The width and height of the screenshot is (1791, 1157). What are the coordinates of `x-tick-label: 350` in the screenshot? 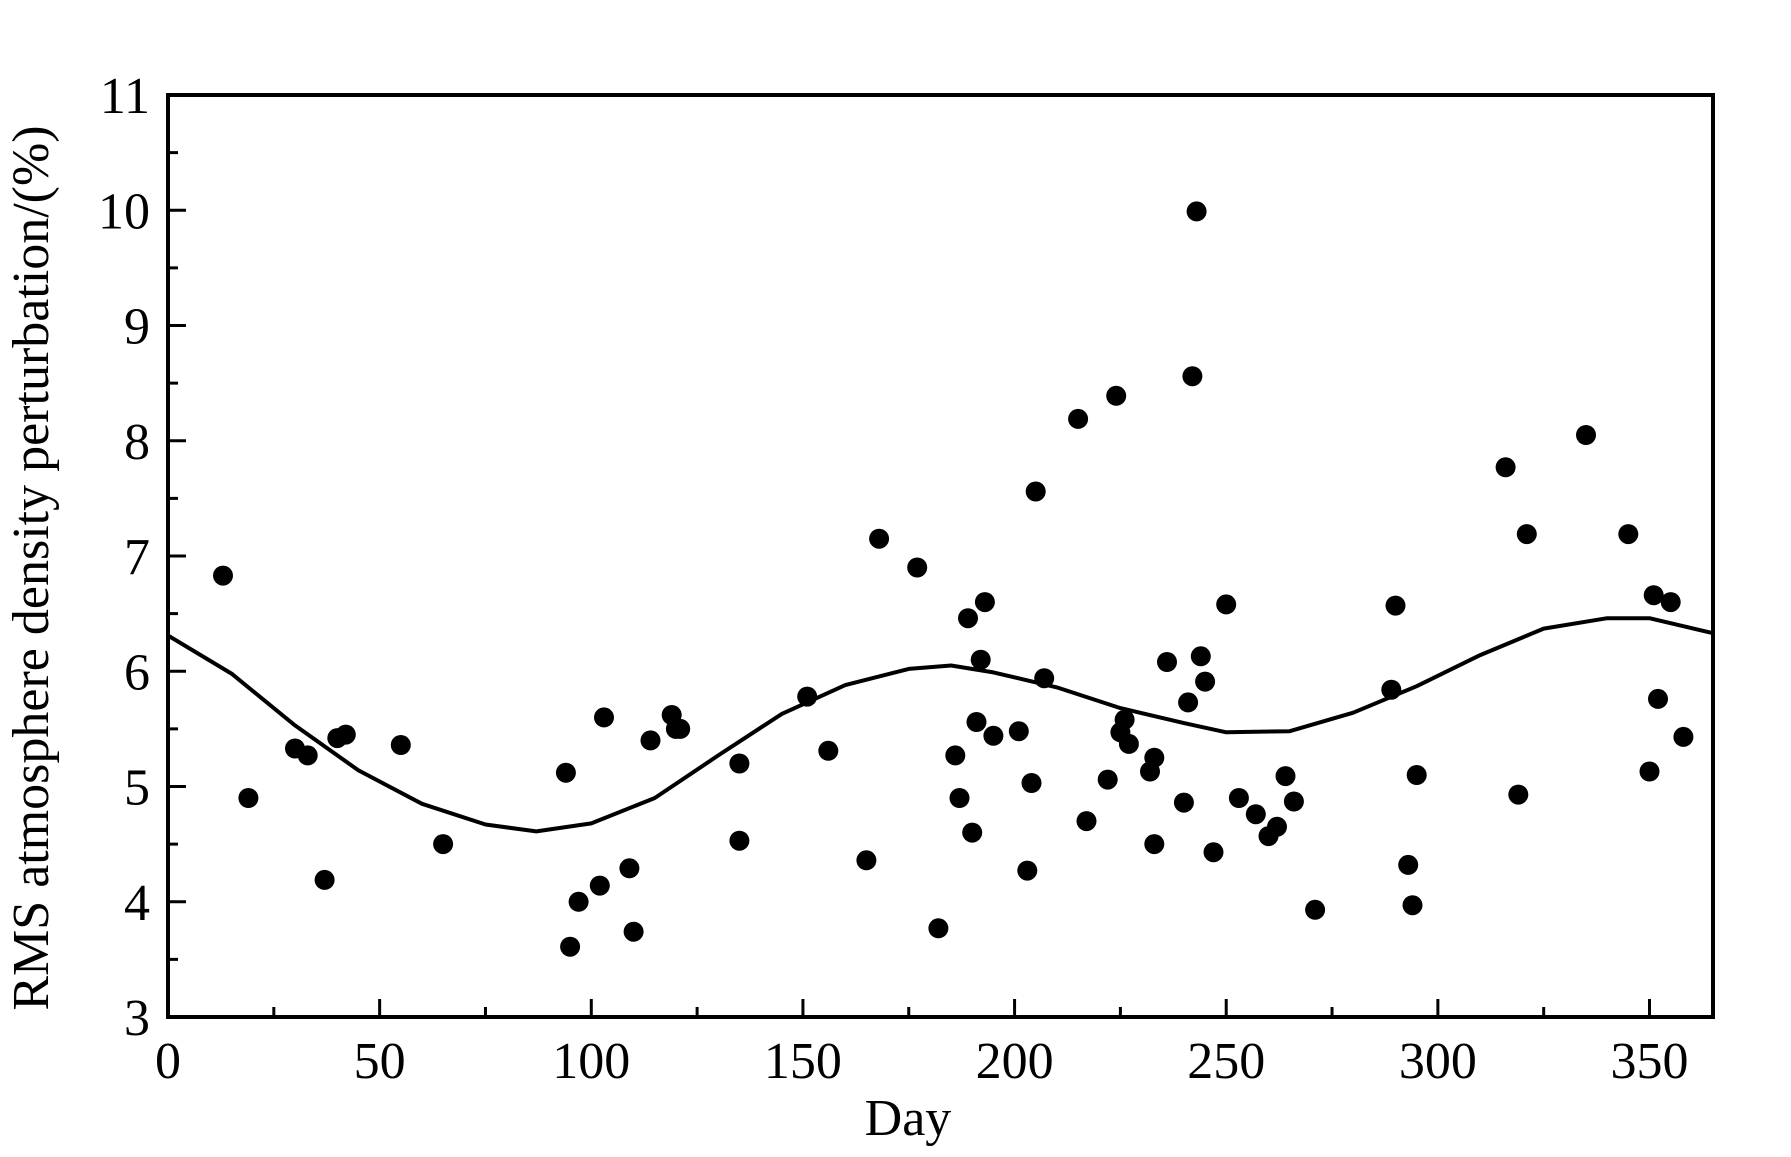 It's located at (1650, 1061).